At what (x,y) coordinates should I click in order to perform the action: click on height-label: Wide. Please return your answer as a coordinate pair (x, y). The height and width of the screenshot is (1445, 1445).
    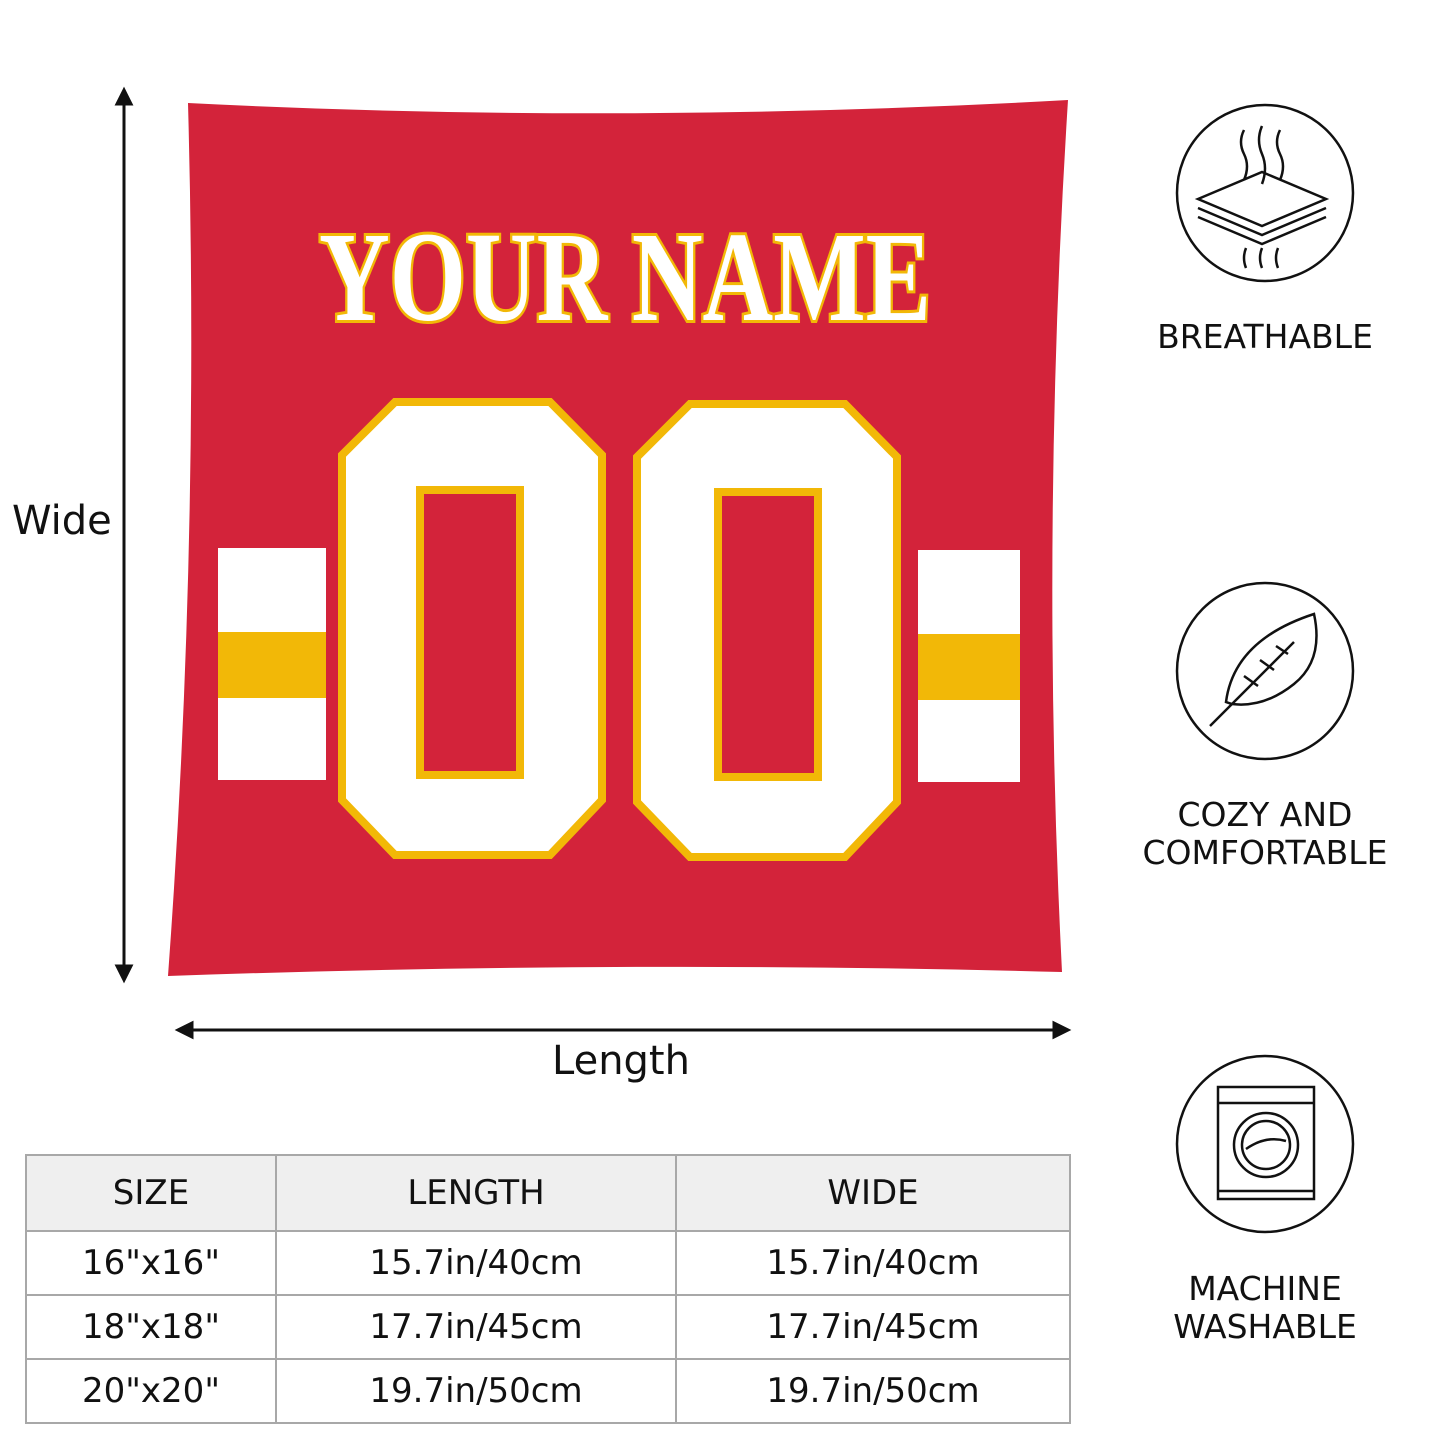
    Looking at the image, I should click on (62, 521).